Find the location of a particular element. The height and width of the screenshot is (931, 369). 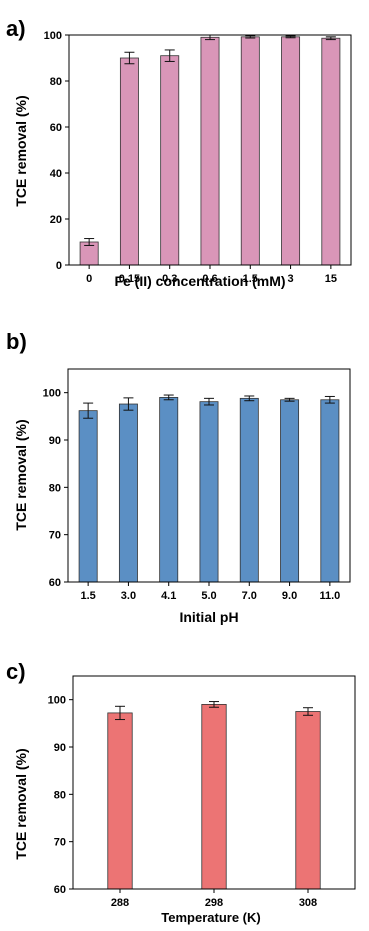

y-tick-label-c-1: 70 is located at coordinates (60, 843).